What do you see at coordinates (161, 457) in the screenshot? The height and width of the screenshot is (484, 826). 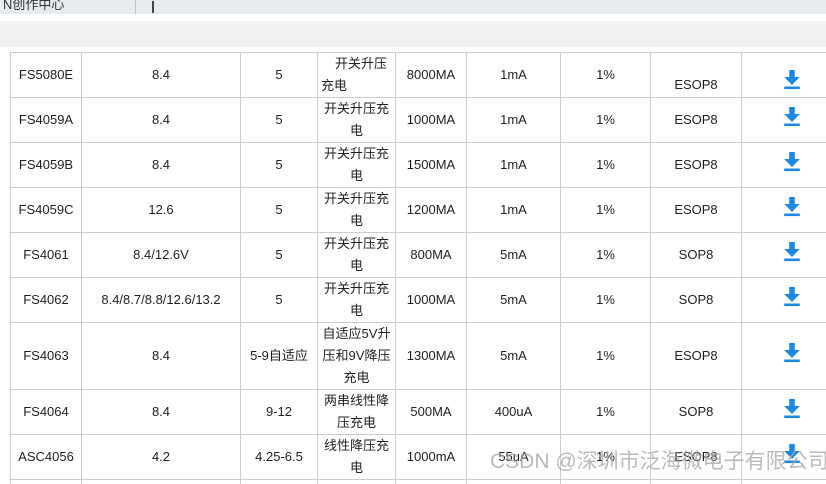 I see `output-voltage-cell: 4.2` at bounding box center [161, 457].